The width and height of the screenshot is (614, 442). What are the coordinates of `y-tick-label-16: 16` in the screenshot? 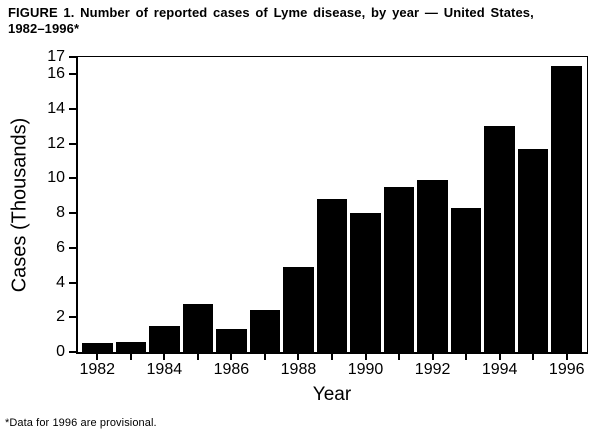 It's located at (56, 74).